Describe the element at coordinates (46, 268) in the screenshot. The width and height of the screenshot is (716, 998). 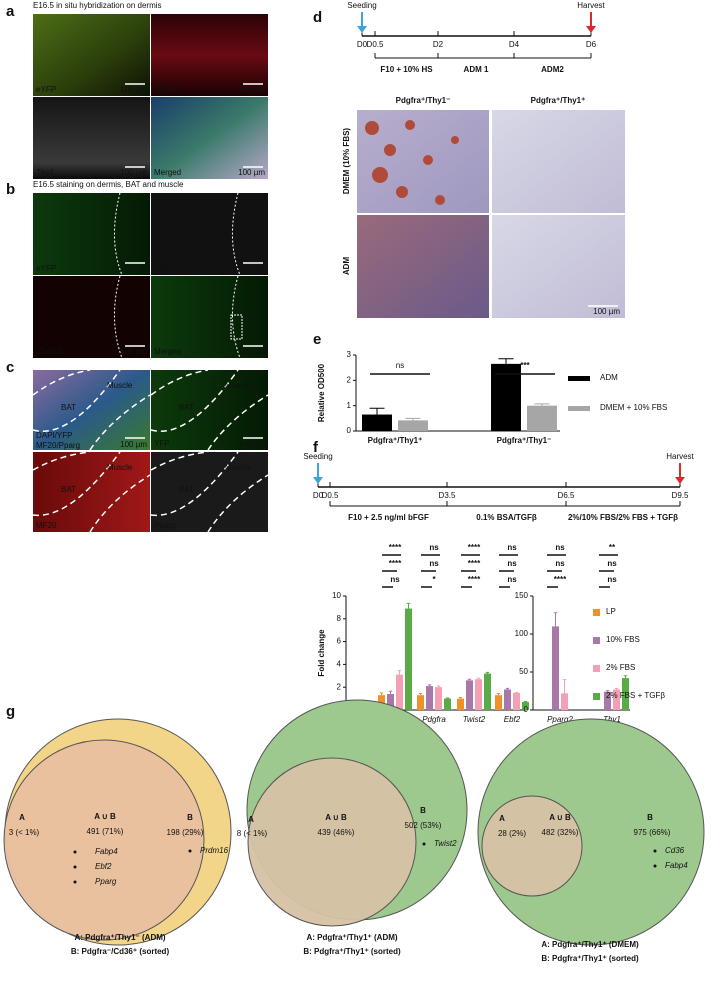
I see `channel-label: eYFP` at that location.